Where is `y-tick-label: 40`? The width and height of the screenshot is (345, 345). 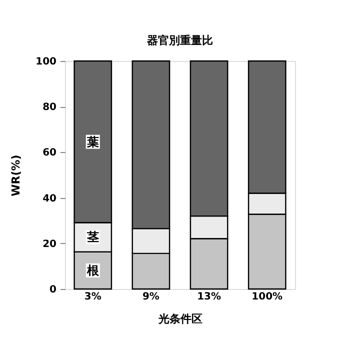
y-tick-label: 40 is located at coordinates (49, 198).